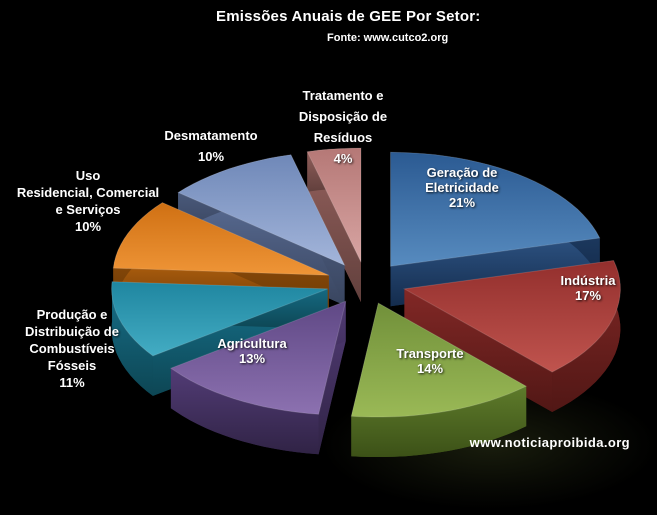  What do you see at coordinates (588, 288) in the screenshot?
I see `slice-label-industria: Indústria 17%` at bounding box center [588, 288].